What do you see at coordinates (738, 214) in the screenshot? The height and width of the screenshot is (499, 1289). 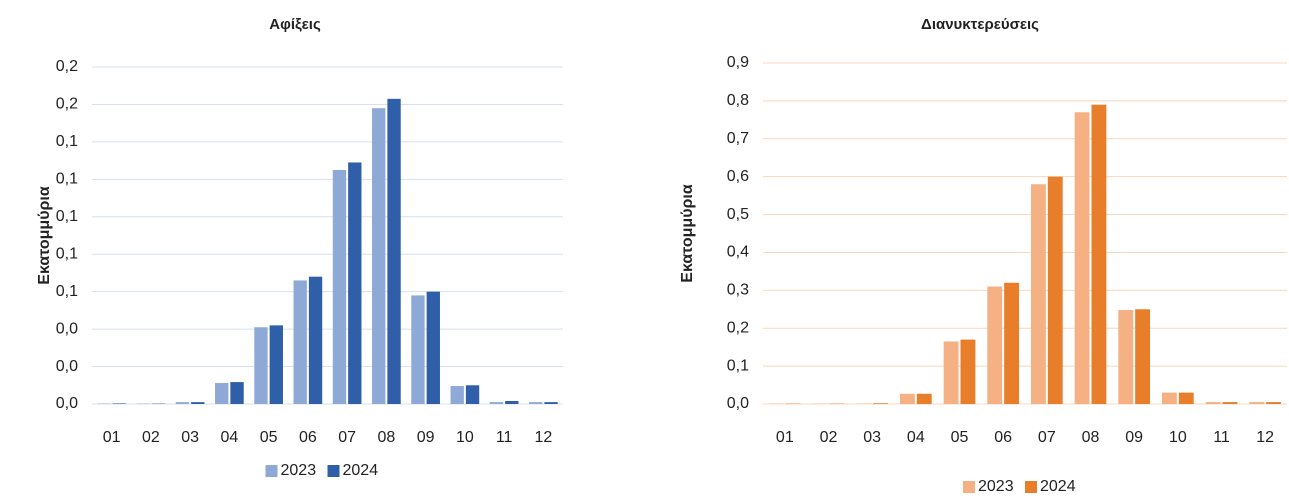 I see `y-tick-label: 0,5` at bounding box center [738, 214].